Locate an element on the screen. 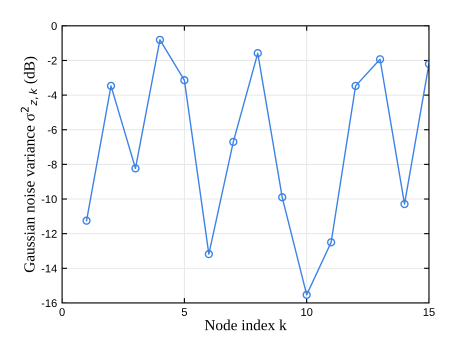  y-tick-label: -16 is located at coordinates (49, 303).